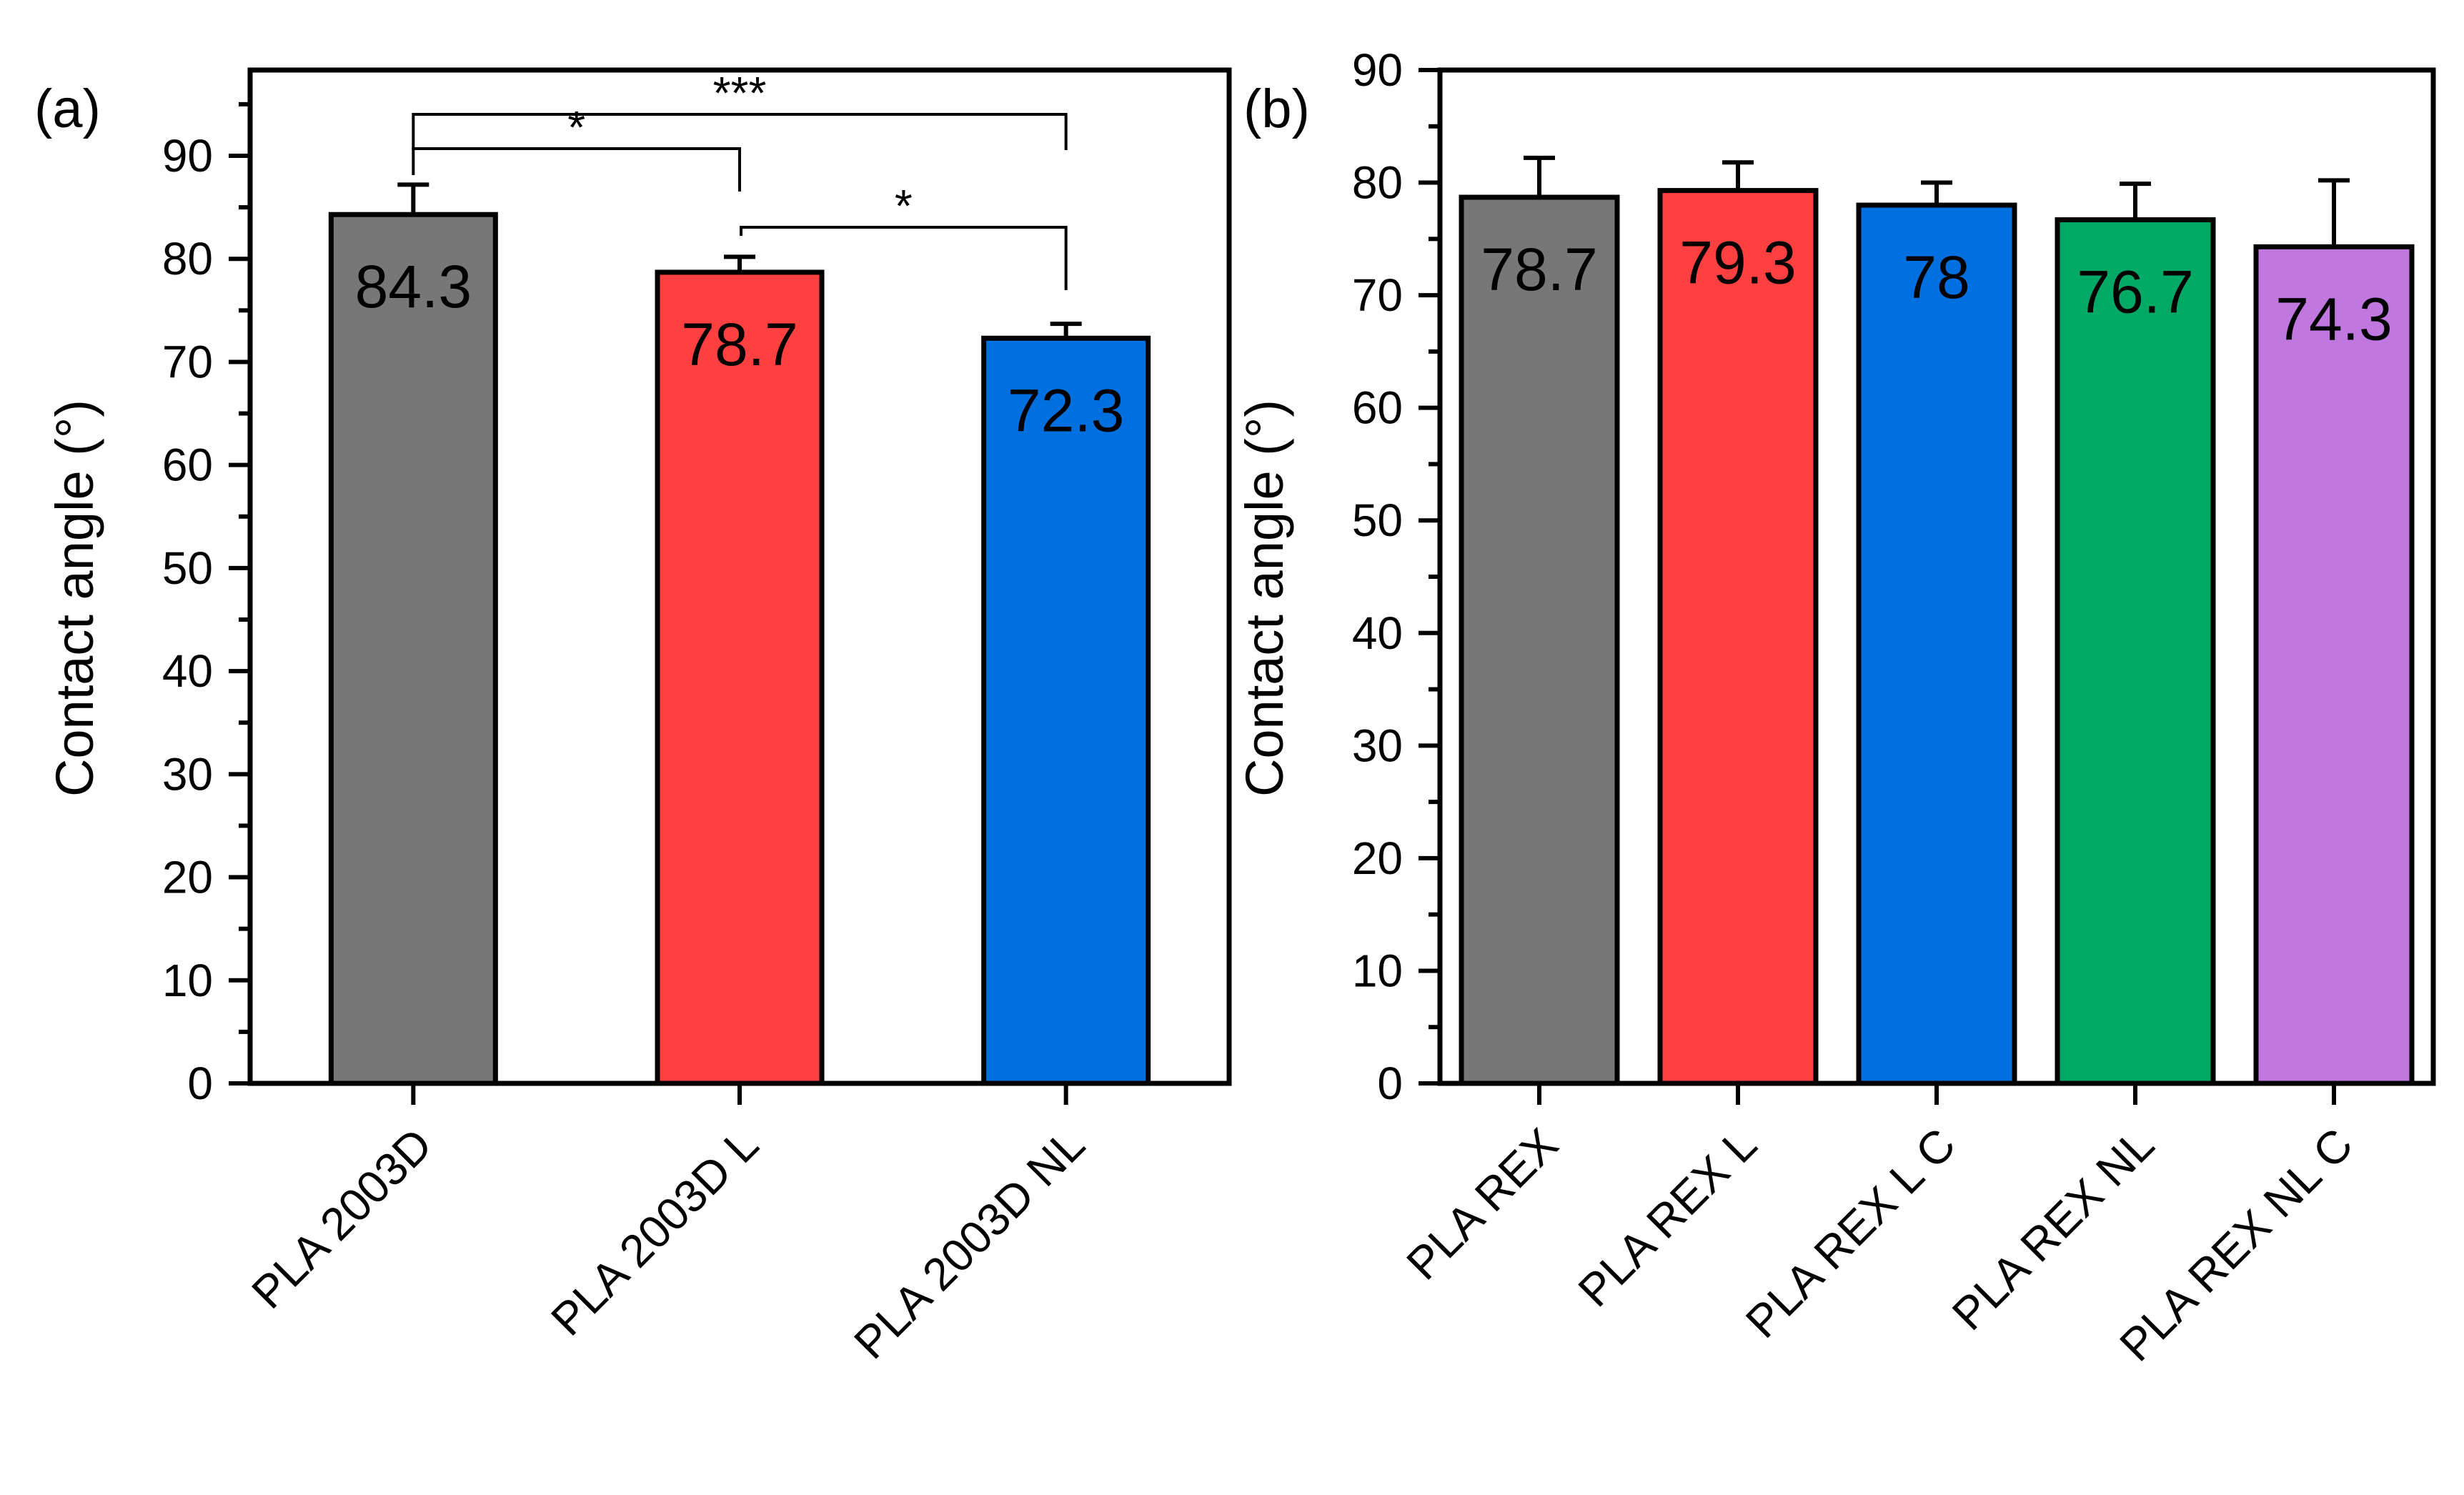  Describe the element at coordinates (969, 1243) in the screenshot. I see `x-category-label: PLA 2003D NL` at that location.